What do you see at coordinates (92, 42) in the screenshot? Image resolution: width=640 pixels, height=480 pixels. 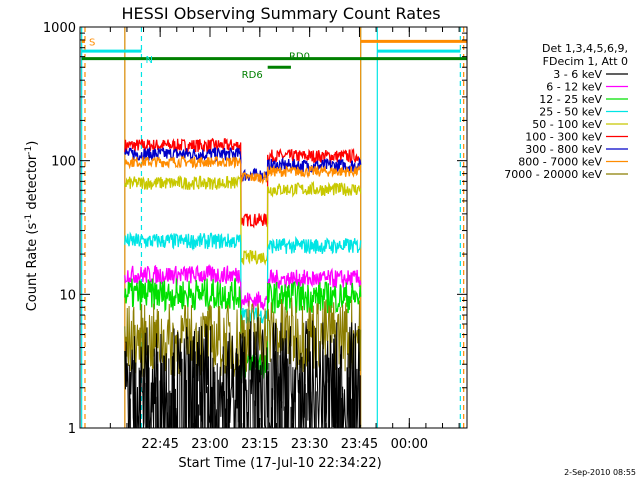 I see `flag-annotation-label: S` at bounding box center [92, 42].